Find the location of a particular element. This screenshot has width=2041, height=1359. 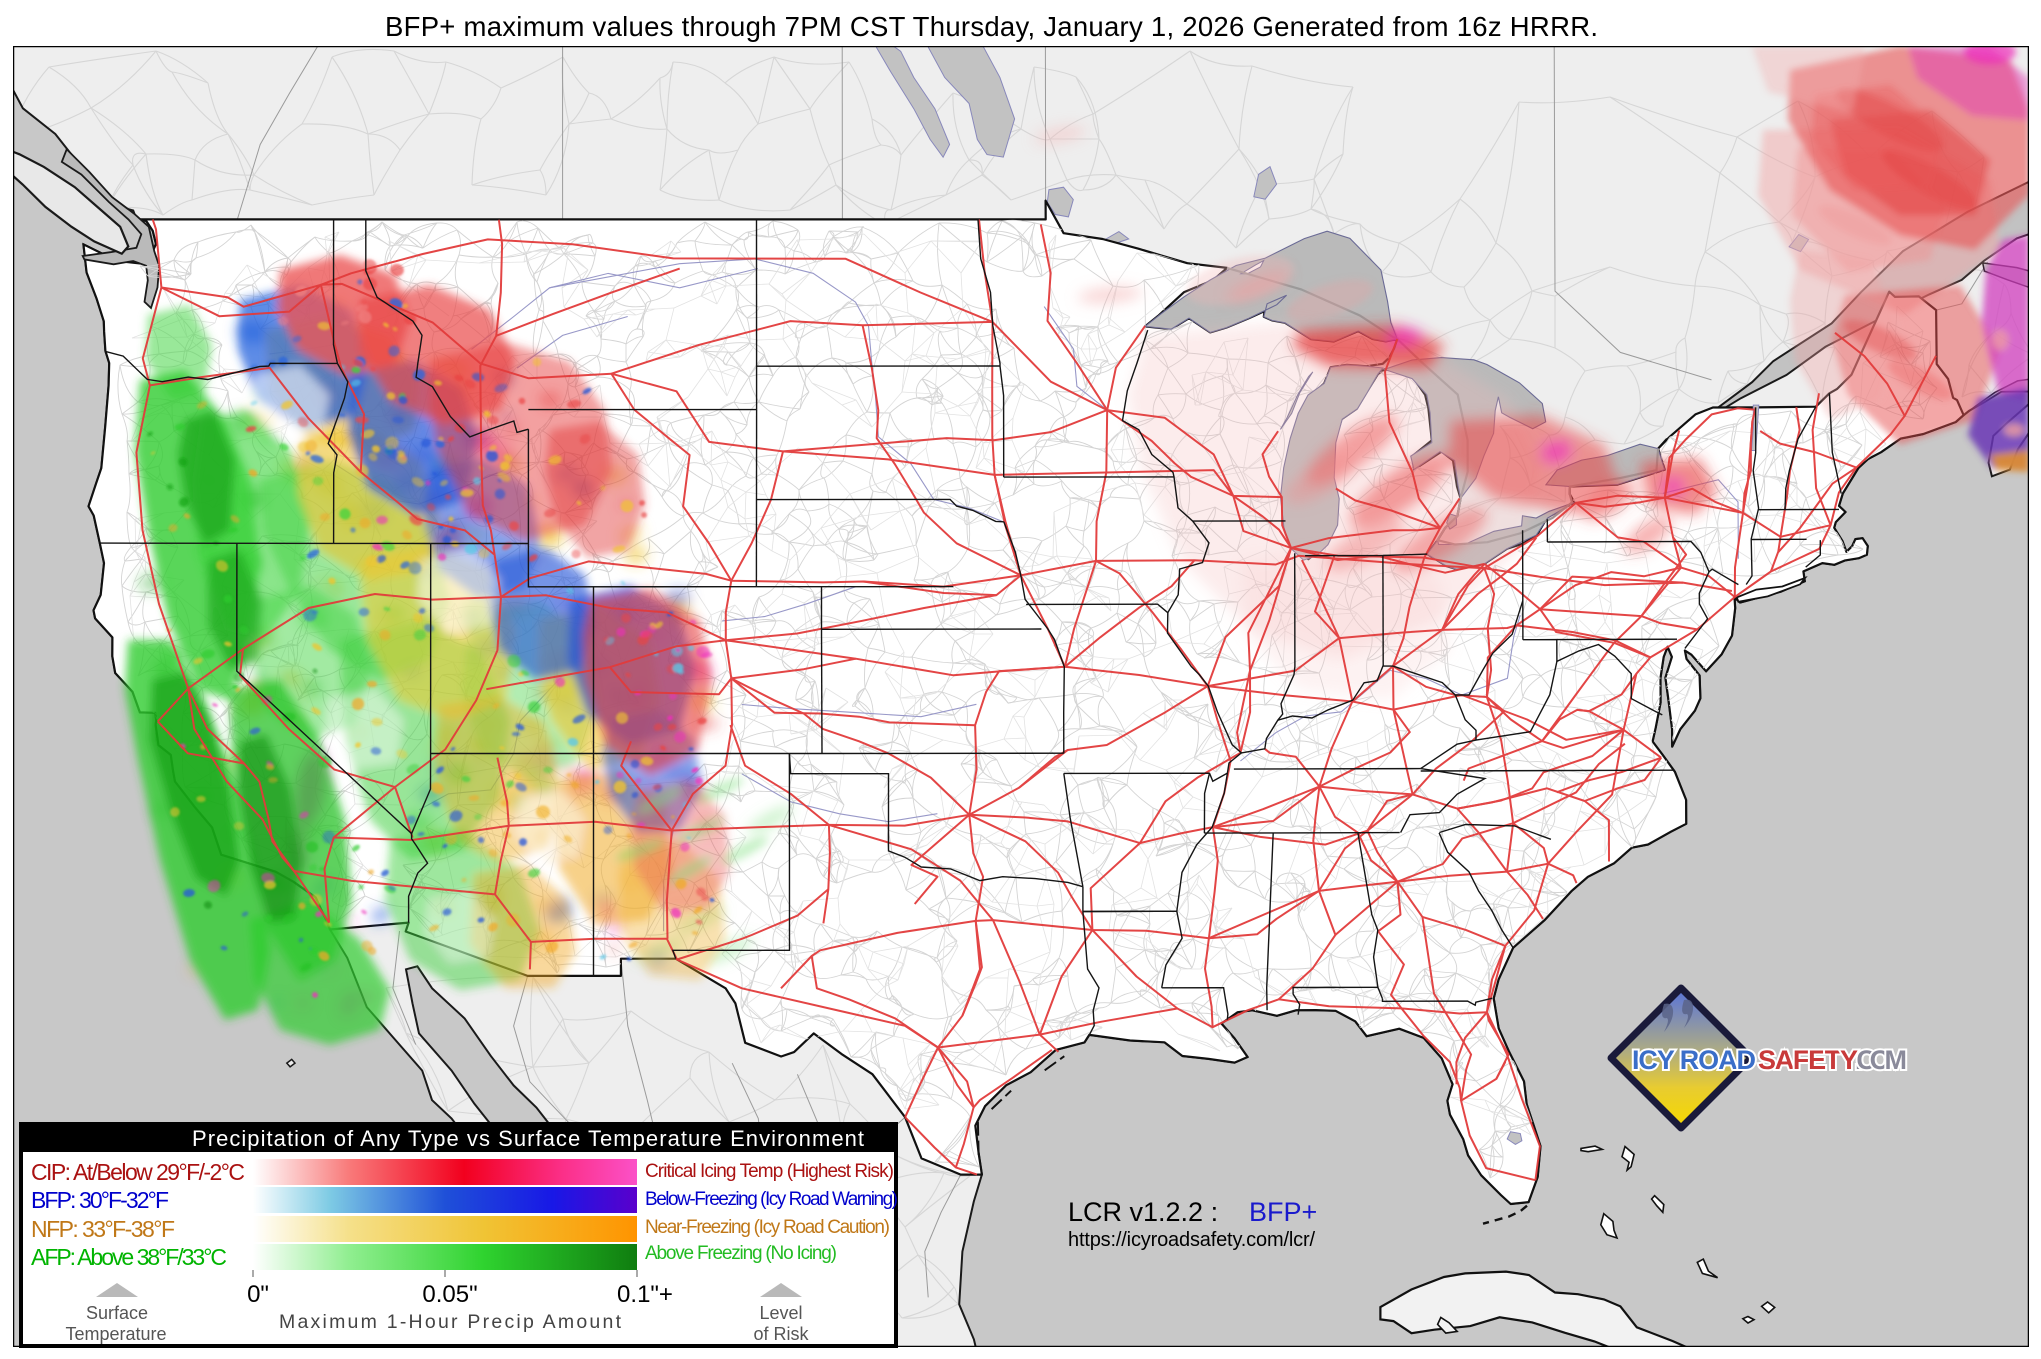

svg-text: ICY ROAD is located at coordinates (1694, 1060).